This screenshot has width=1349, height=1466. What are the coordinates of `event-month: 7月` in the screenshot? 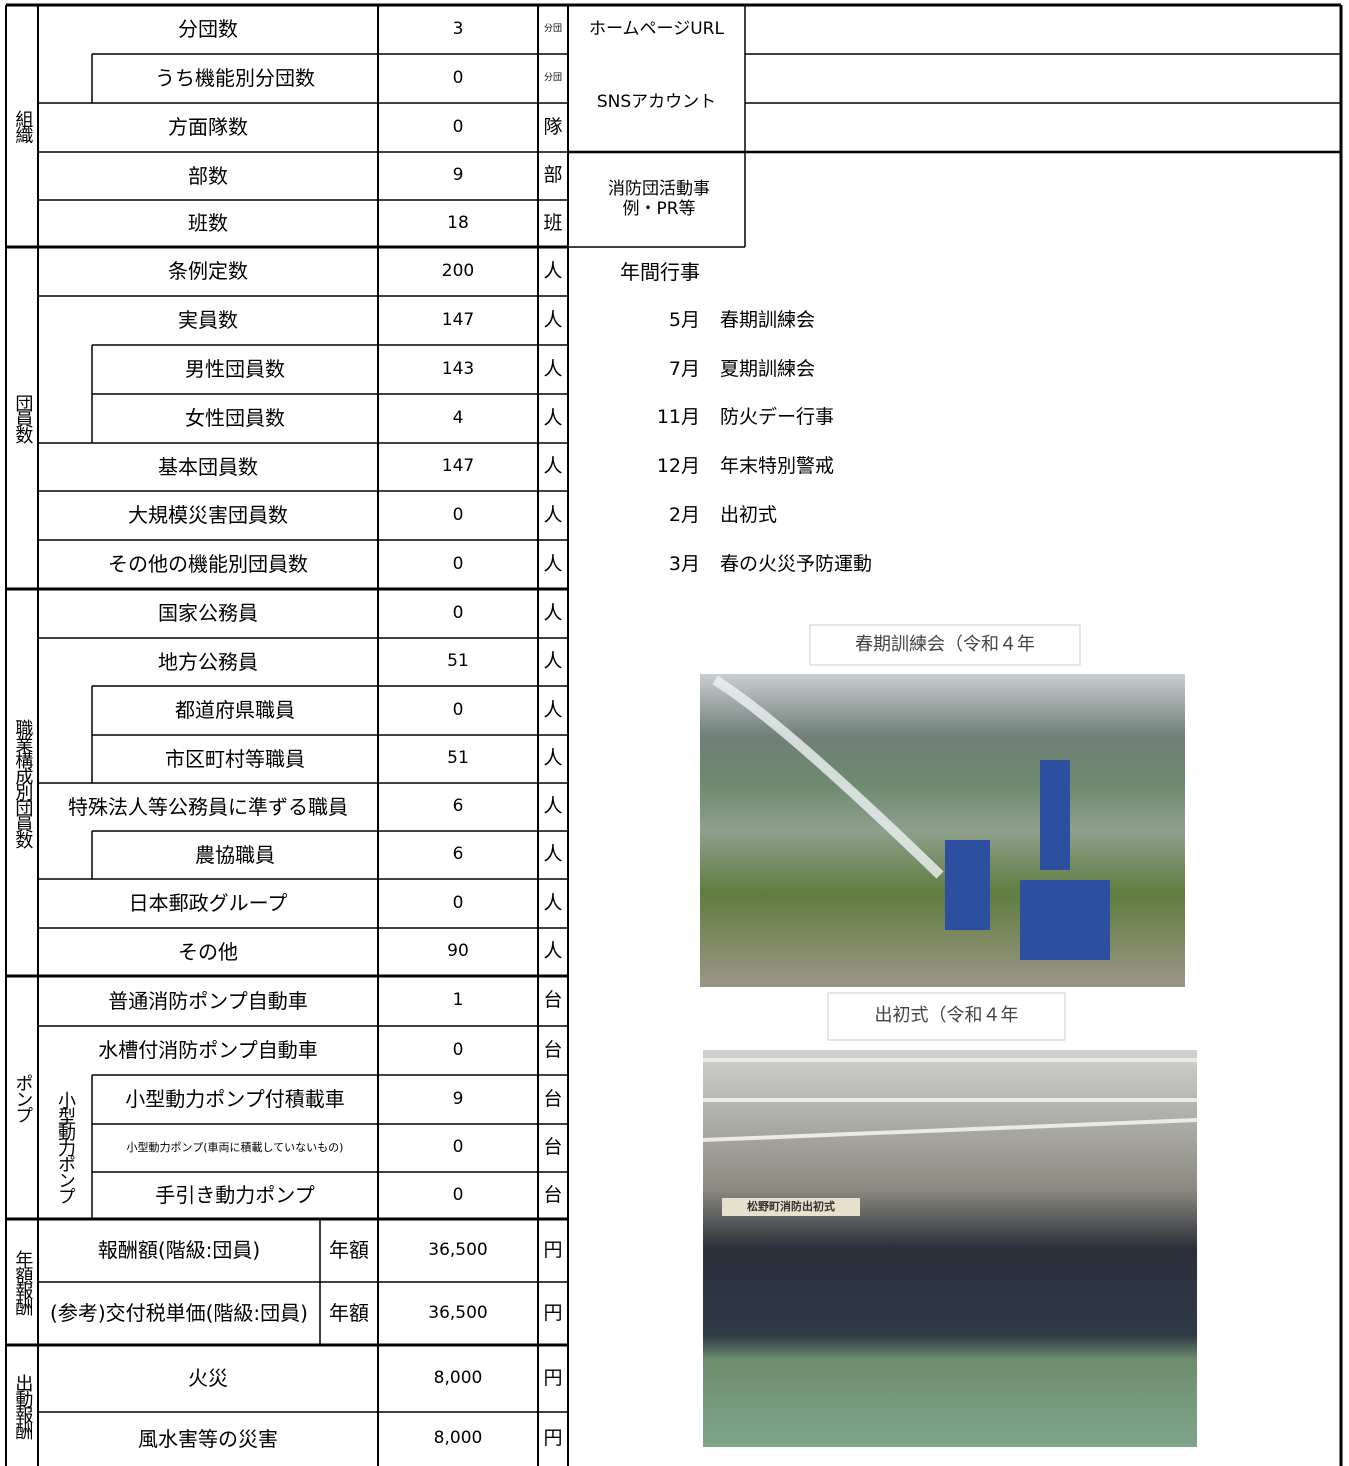 It's located at (684, 368).